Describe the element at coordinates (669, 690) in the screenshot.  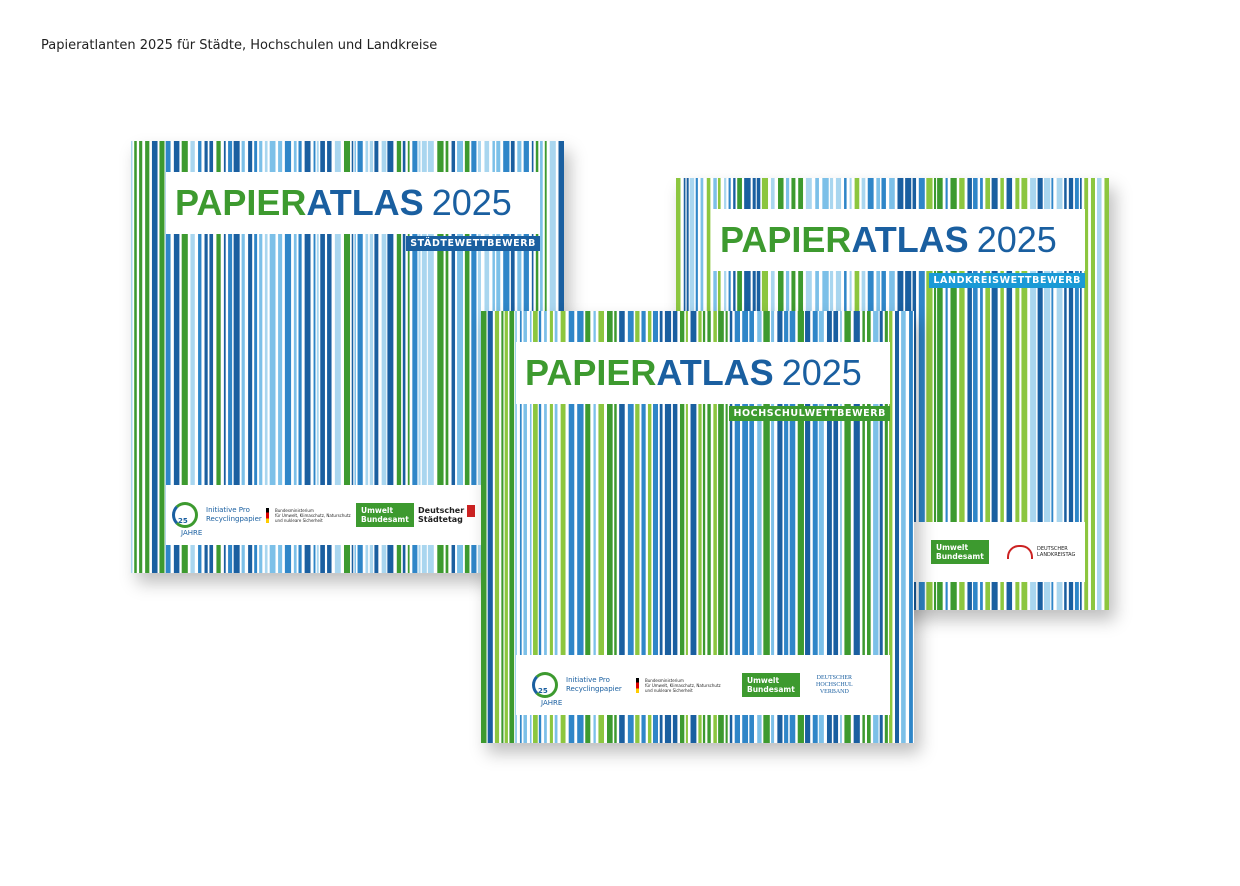
I see `logo-line: und nukleare Sicherheit` at that location.